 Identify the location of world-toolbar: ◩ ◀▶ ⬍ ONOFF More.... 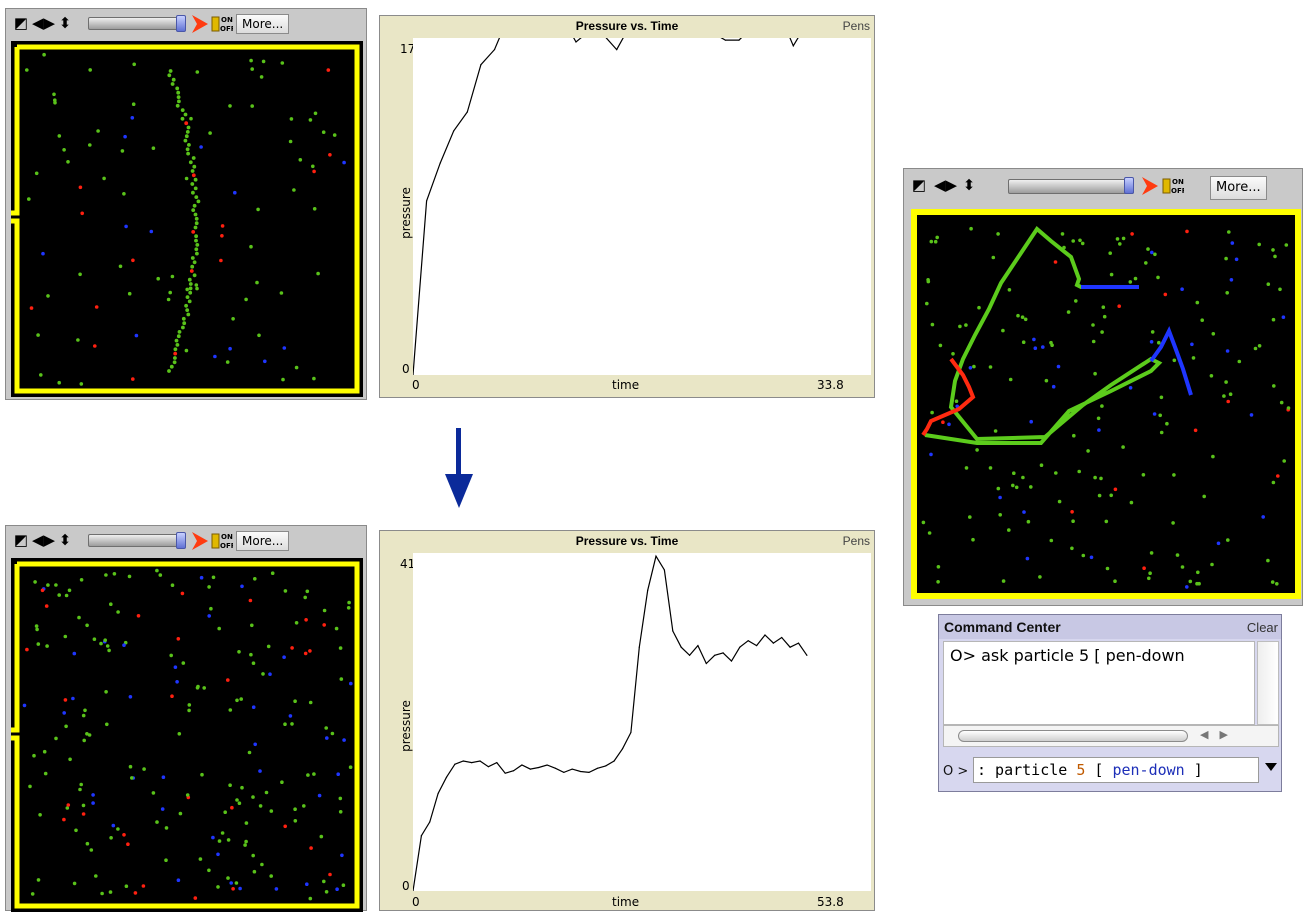
(1103, 184).